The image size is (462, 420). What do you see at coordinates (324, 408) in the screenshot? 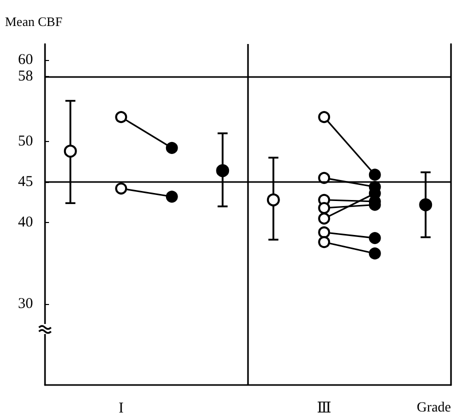
I see `x-tick-label: Ⅲ` at bounding box center [324, 408].